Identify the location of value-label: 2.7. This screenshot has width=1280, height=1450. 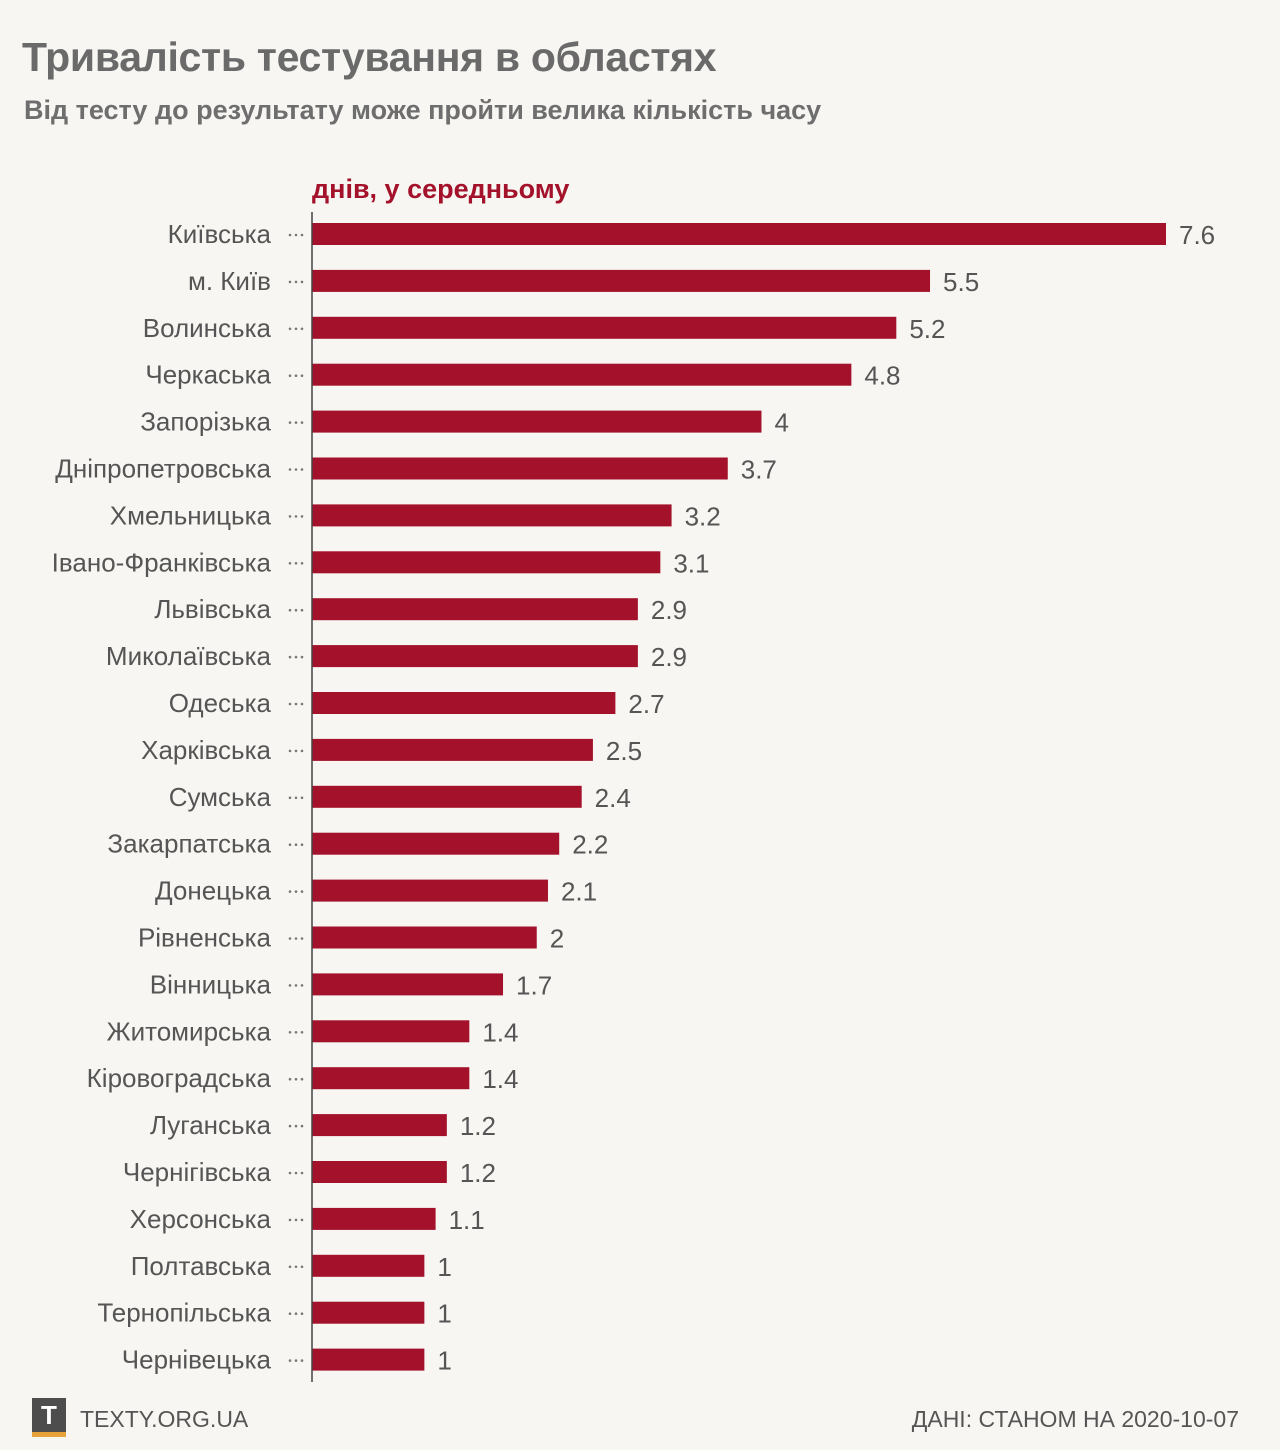
(646, 704).